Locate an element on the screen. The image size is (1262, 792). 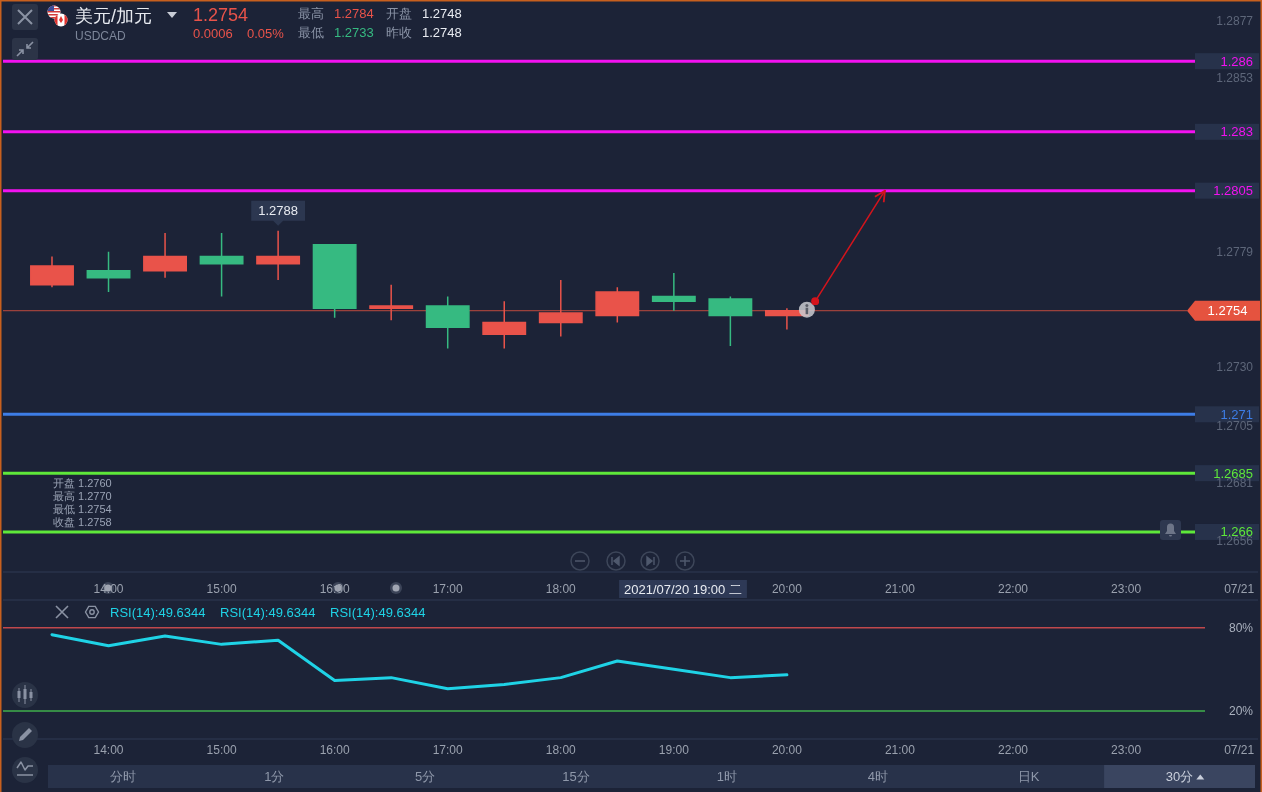
annotation: 30分 is located at coordinates (1179, 776).